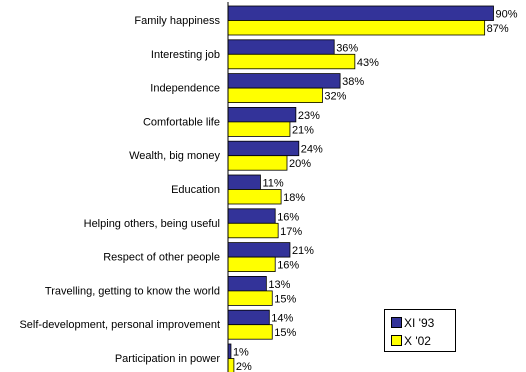 This screenshot has height=372, width=526. I want to click on category-label: Helping others, being useful, so click(152, 224).